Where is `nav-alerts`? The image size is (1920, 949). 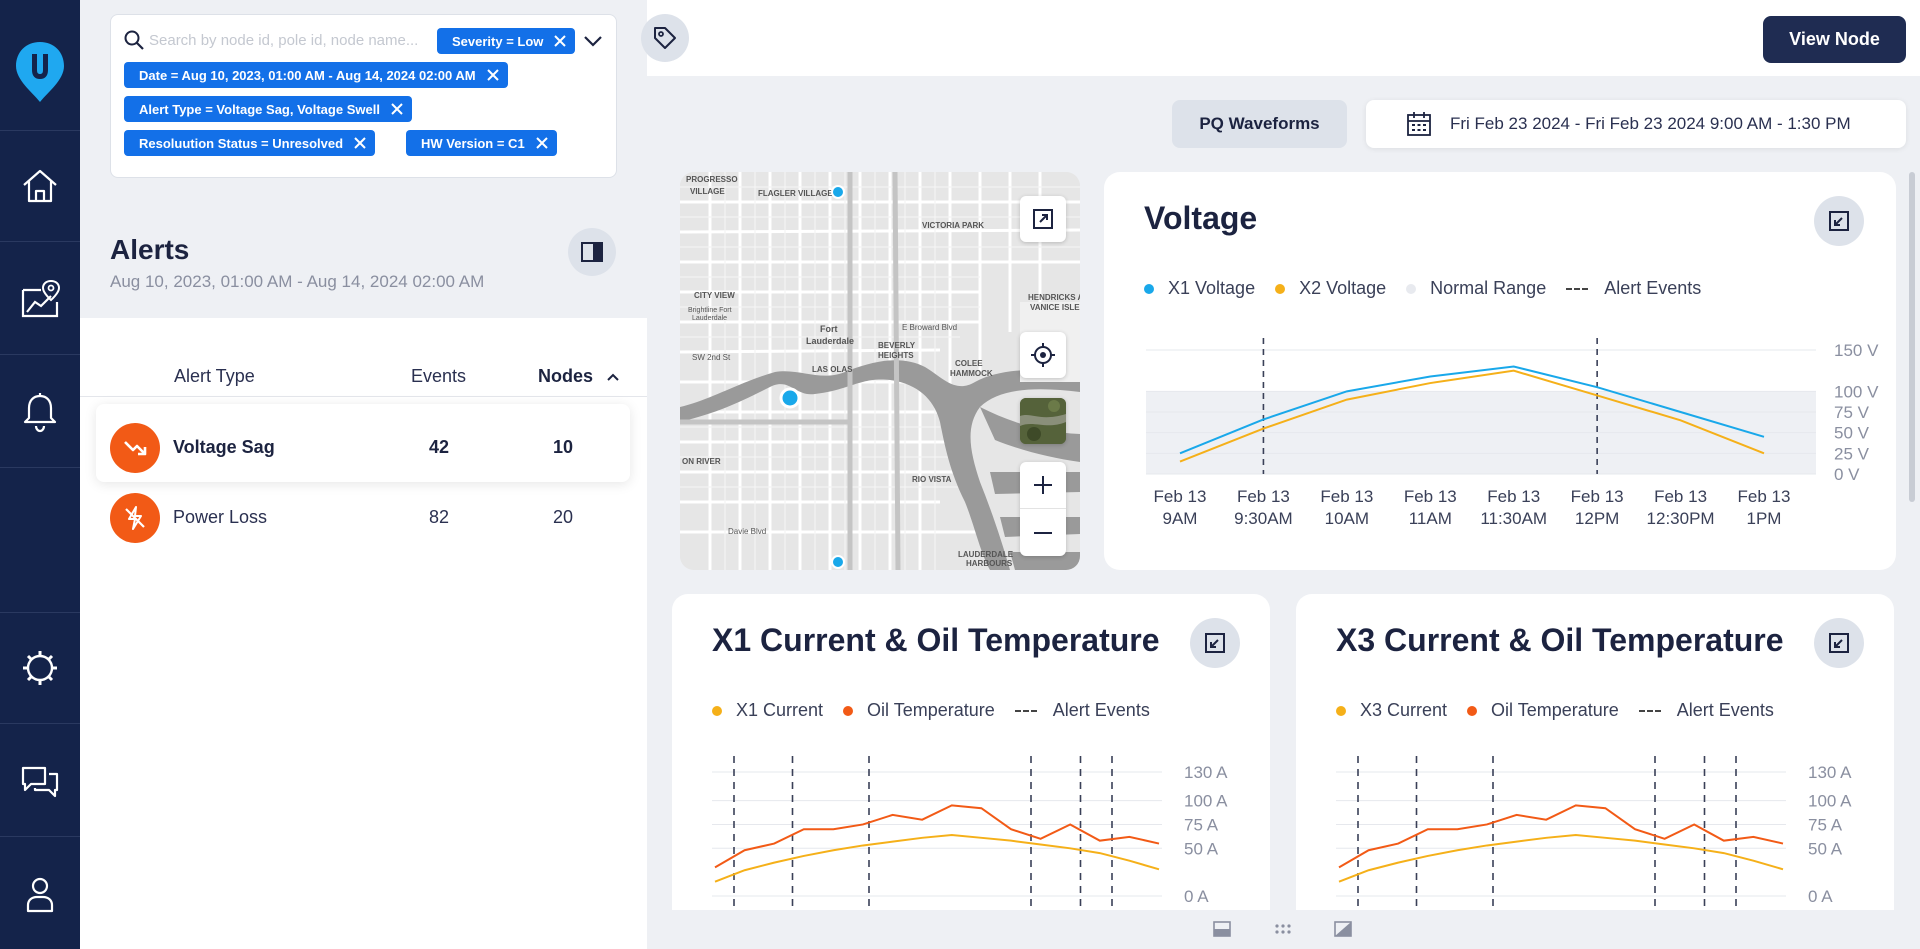 nav-alerts is located at coordinates (40, 412).